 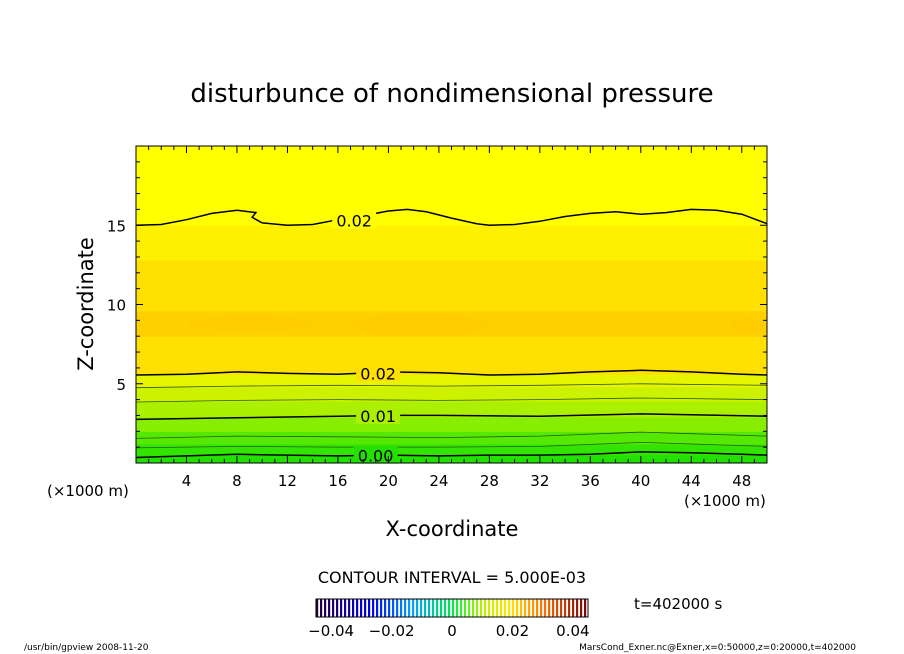 I want to click on x-axis-label: X-coordinate, so click(x=452, y=529).